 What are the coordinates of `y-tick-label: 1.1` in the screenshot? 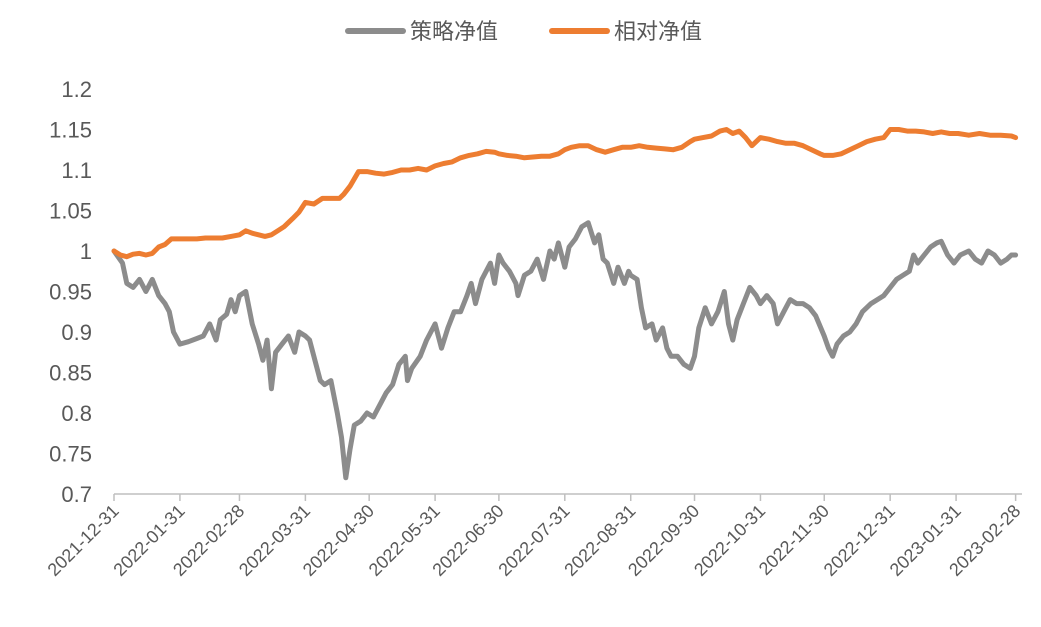 It's located at (76, 170).